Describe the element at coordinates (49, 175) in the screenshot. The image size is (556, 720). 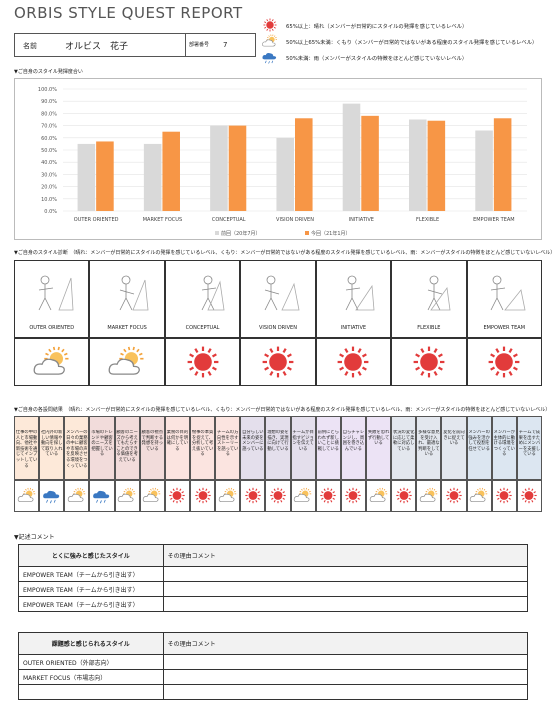
I see `y-tick-label: 30.0%` at that location.